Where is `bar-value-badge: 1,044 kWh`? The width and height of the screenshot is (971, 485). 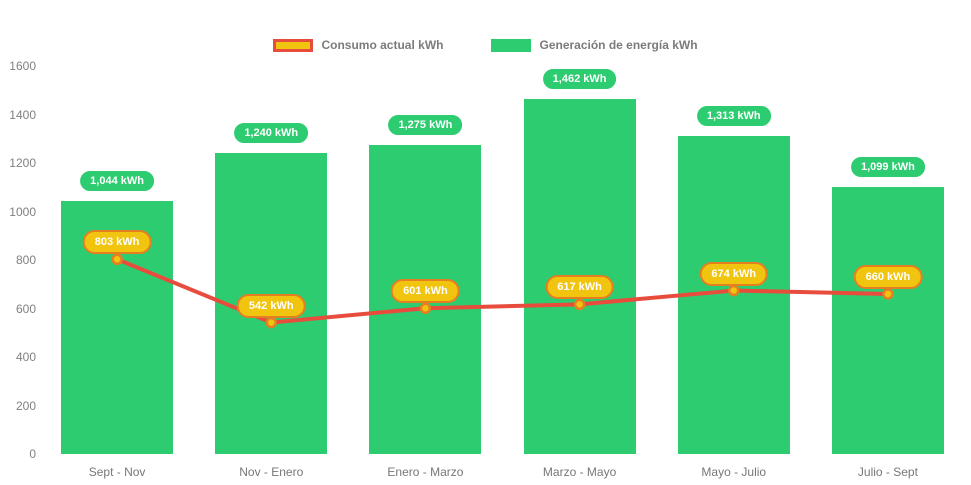
bar-value-badge: 1,044 kWh is located at coordinates (117, 180).